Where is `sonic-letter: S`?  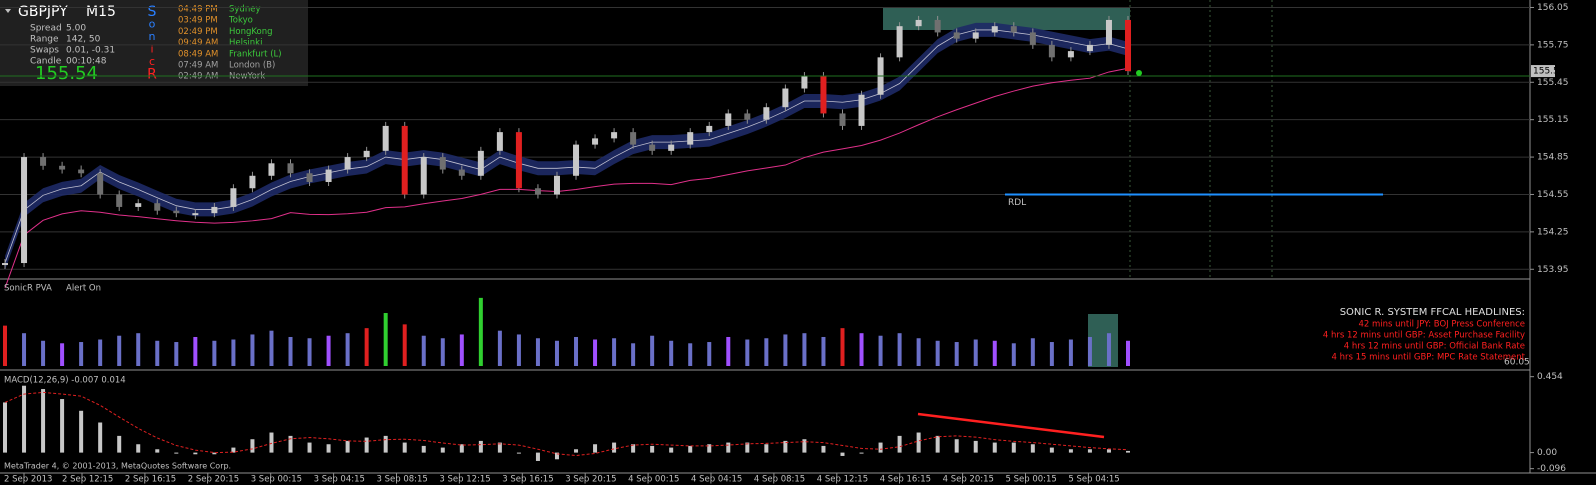
sonic-letter: S is located at coordinates (152, 12).